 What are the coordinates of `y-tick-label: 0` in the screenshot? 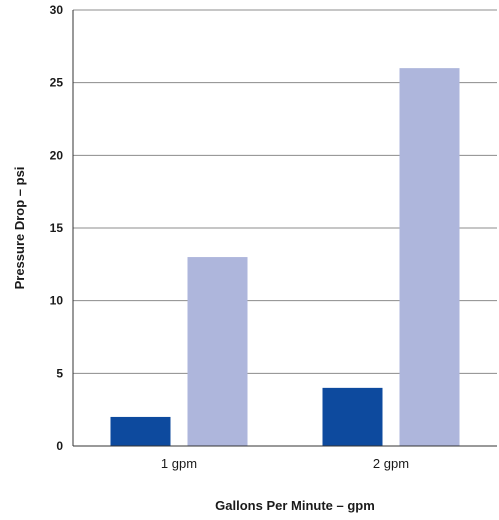 It's located at (59, 446).